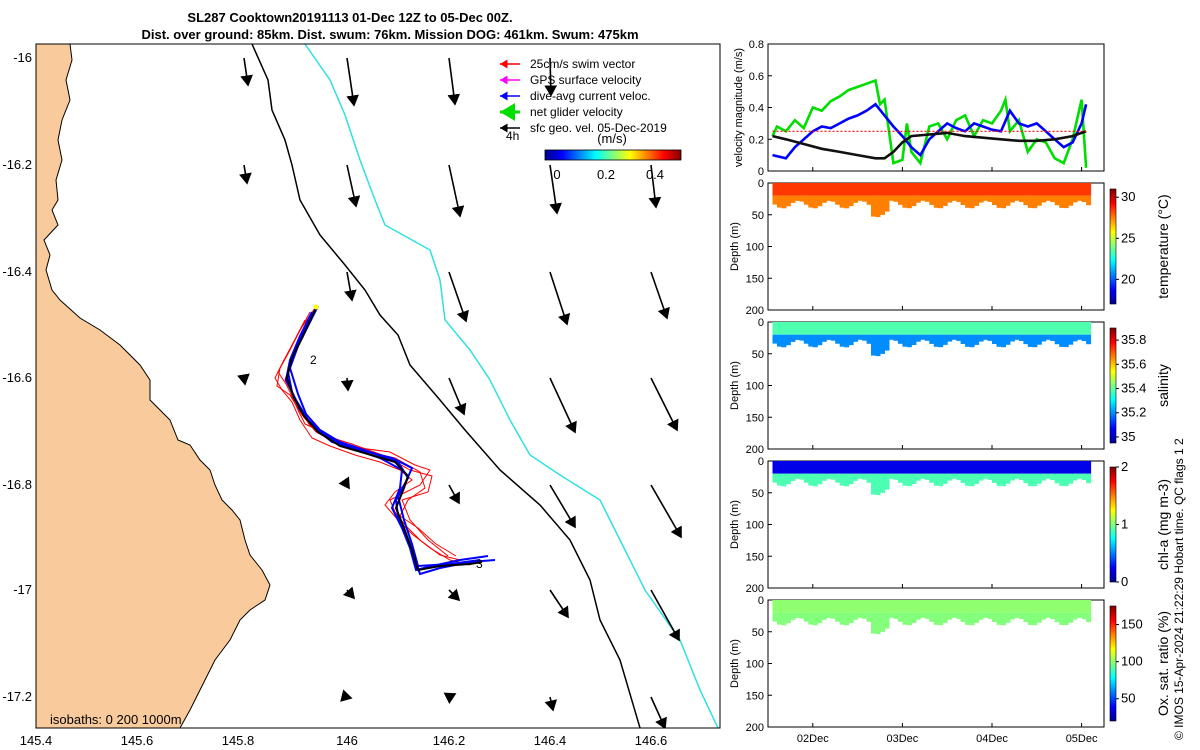 The width and height of the screenshot is (1200, 750). Describe the element at coordinates (1163, 524) in the screenshot. I see `section-variable-label: chl-a (mg m-3)` at that location.